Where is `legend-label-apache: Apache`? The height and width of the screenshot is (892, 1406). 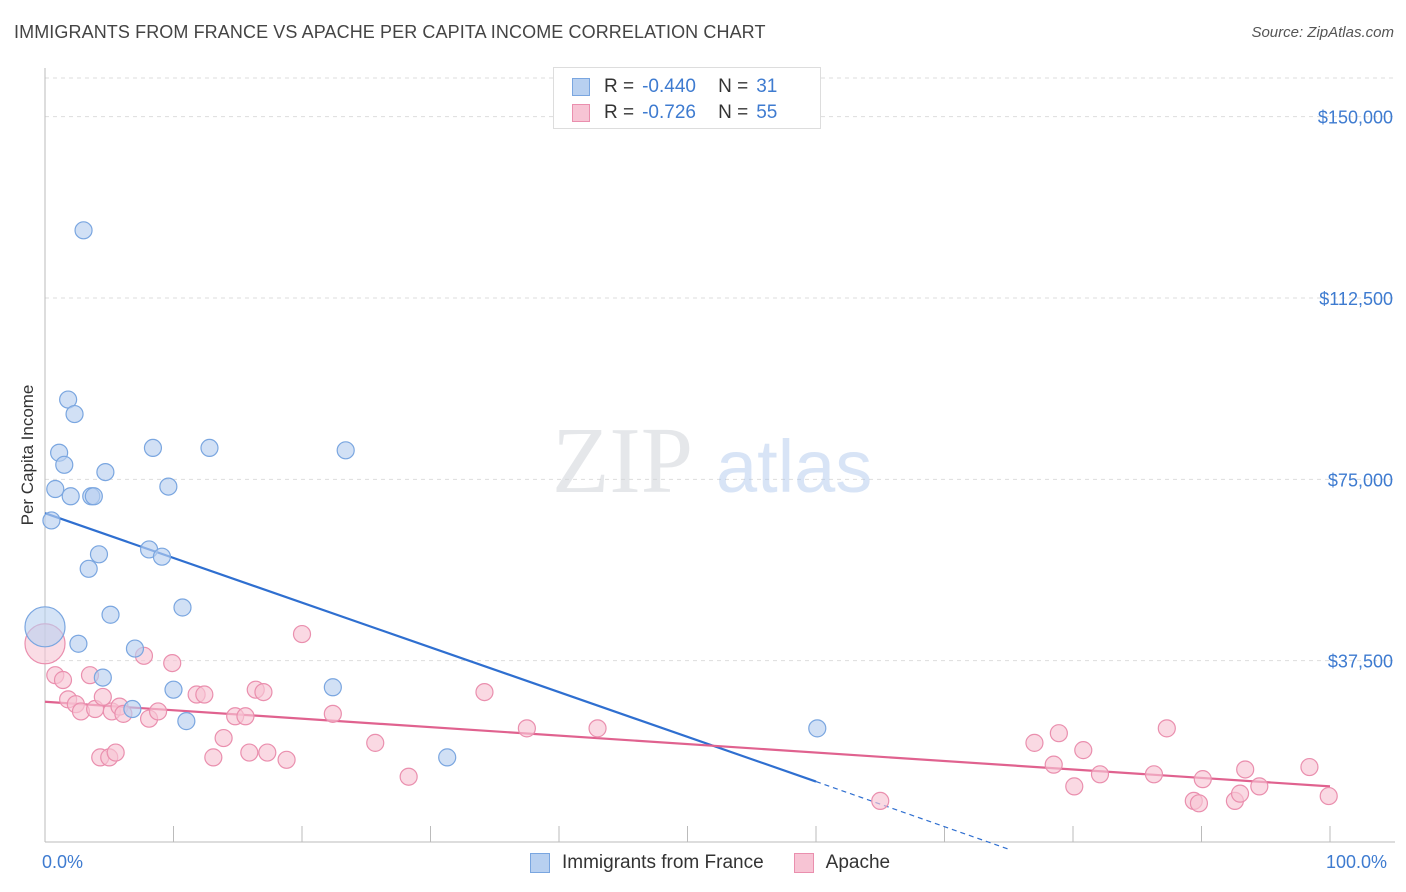 legend-label-apache: Apache is located at coordinates (858, 862).